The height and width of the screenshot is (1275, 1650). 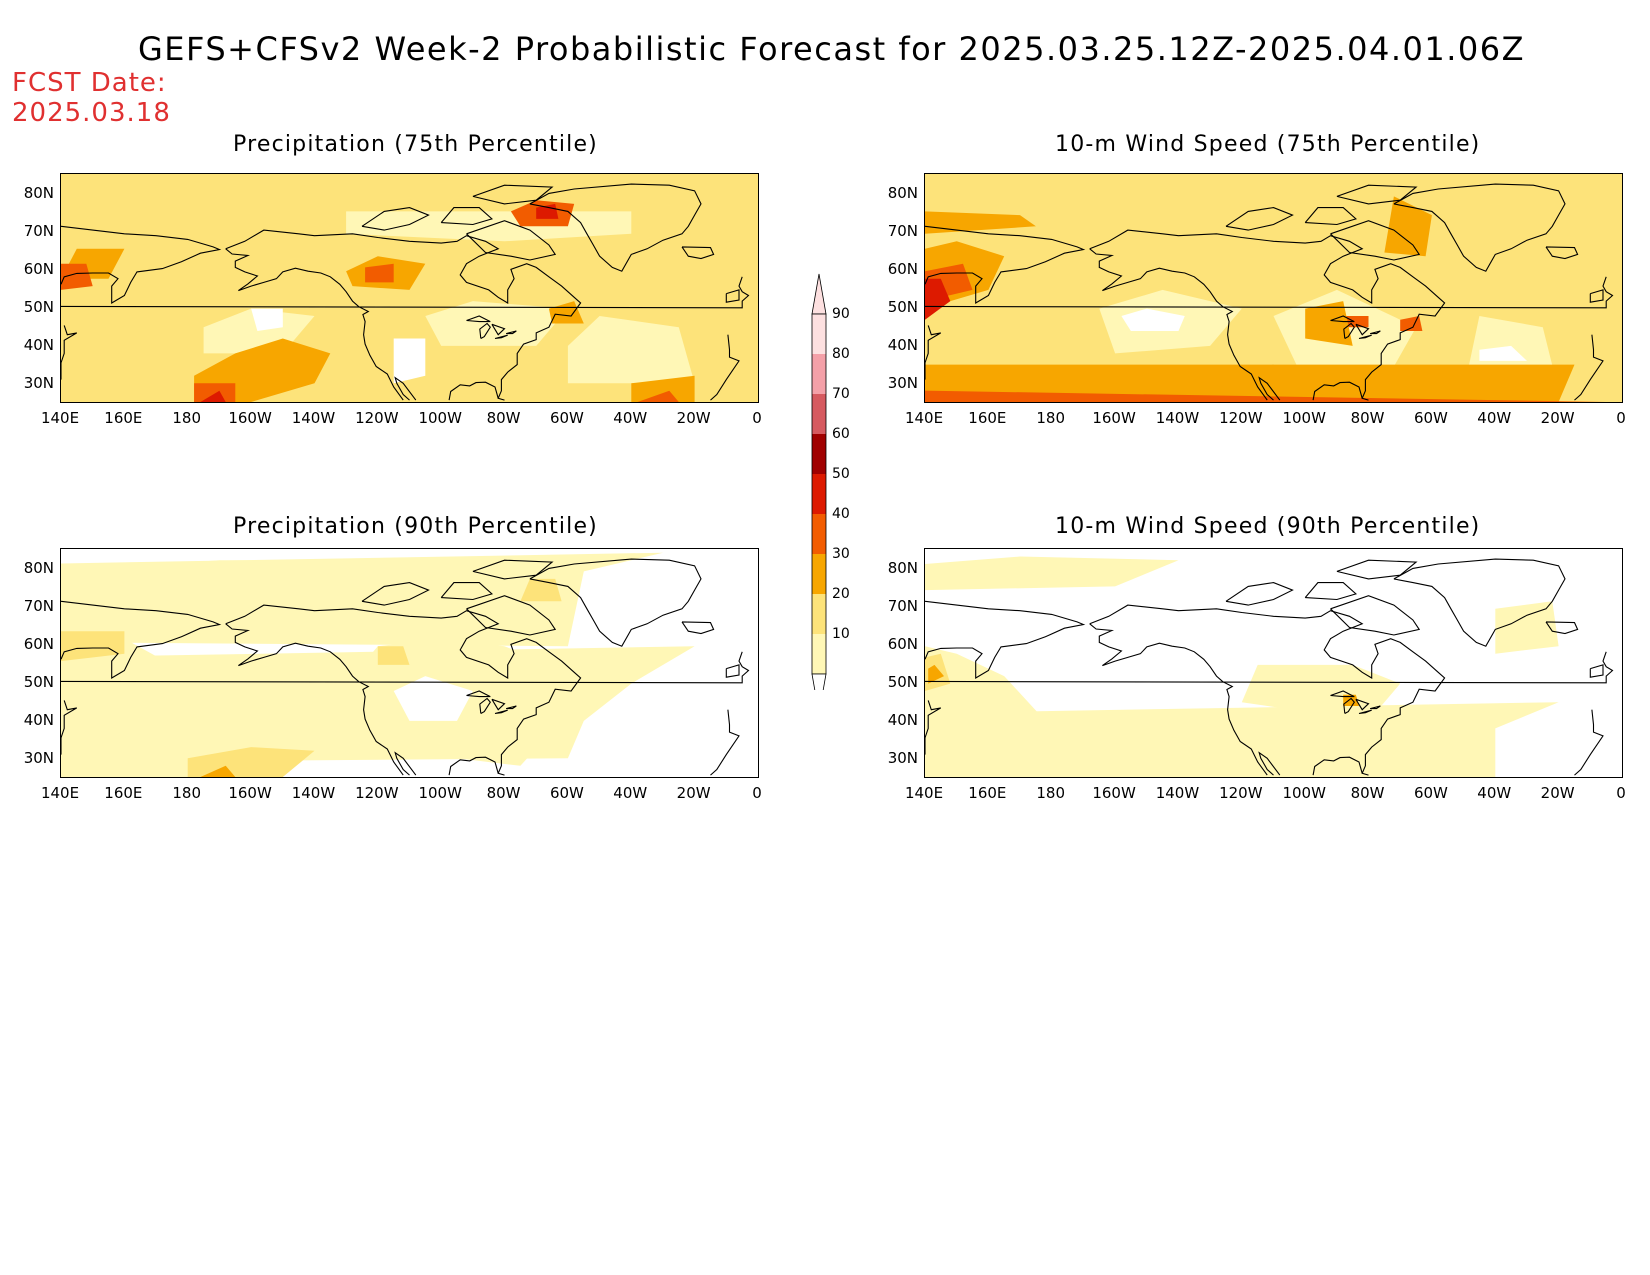 What do you see at coordinates (841, 394) in the screenshot?
I see `colorbar-level-label: 70` at bounding box center [841, 394].